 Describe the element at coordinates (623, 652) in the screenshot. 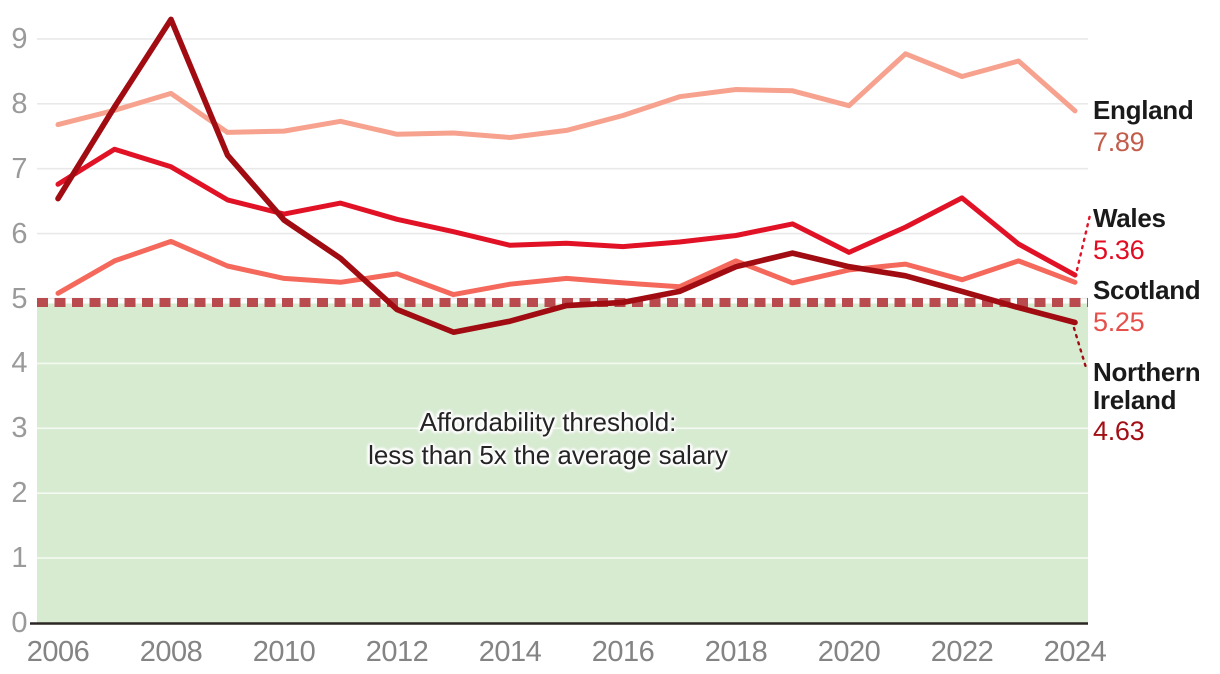

I see `x-tick-label-2016: 2016` at that location.